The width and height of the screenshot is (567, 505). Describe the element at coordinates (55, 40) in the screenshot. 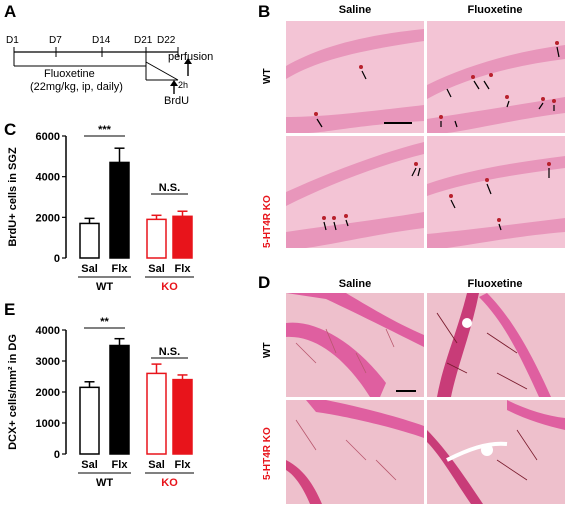

I see `day-label-d7: D7` at that location.